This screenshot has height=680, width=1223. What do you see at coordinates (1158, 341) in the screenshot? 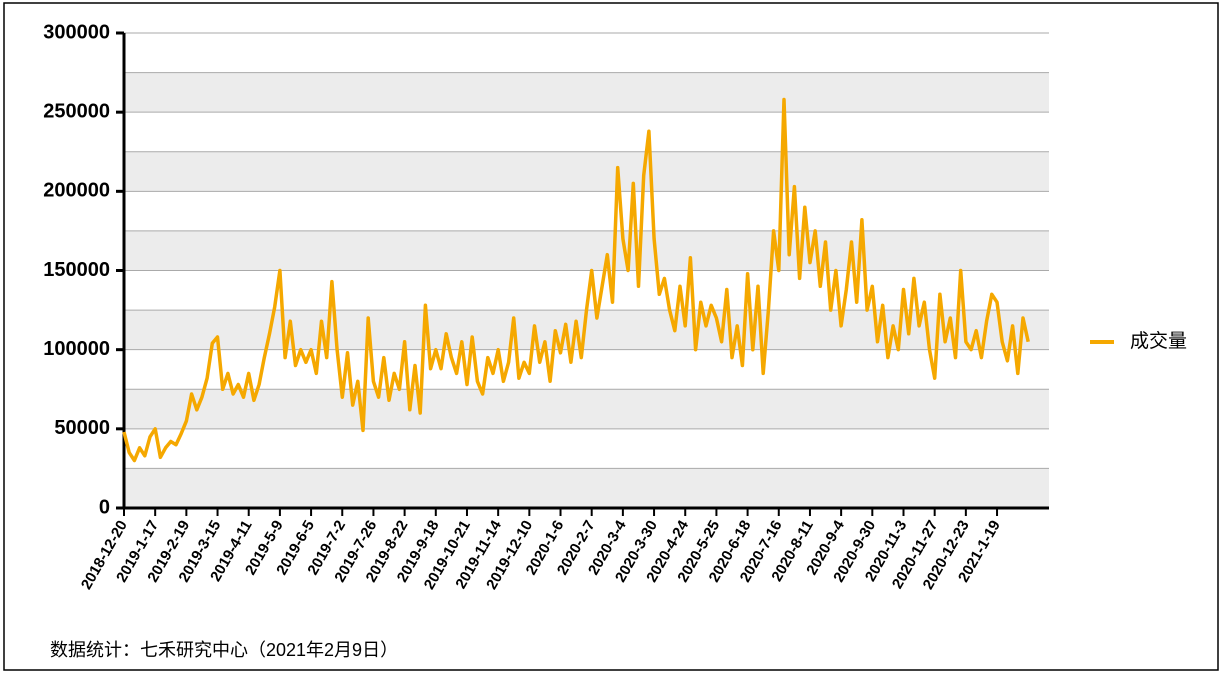
I see `legend-label: 成交量` at bounding box center [1158, 341].